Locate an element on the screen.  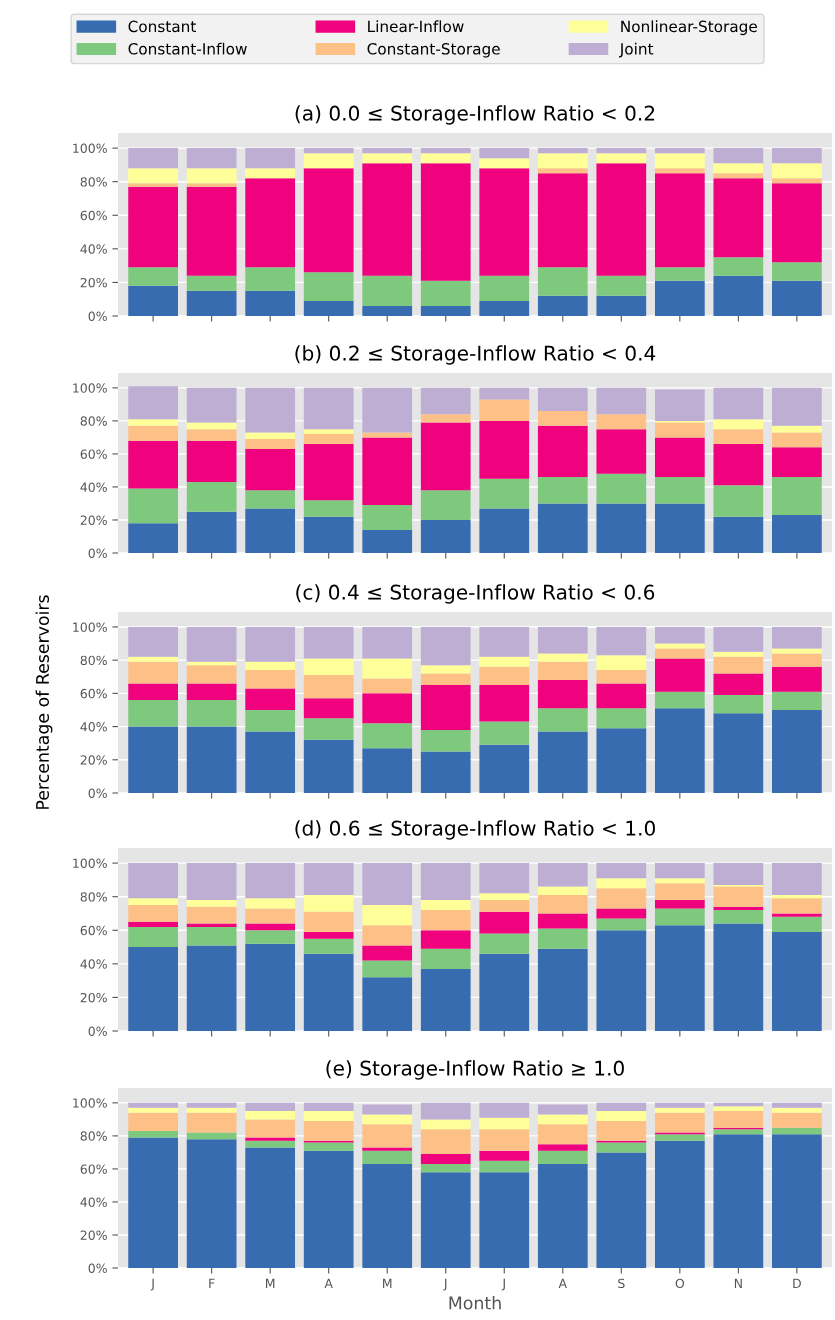
legend-label: Joint is located at coordinates (636, 50).